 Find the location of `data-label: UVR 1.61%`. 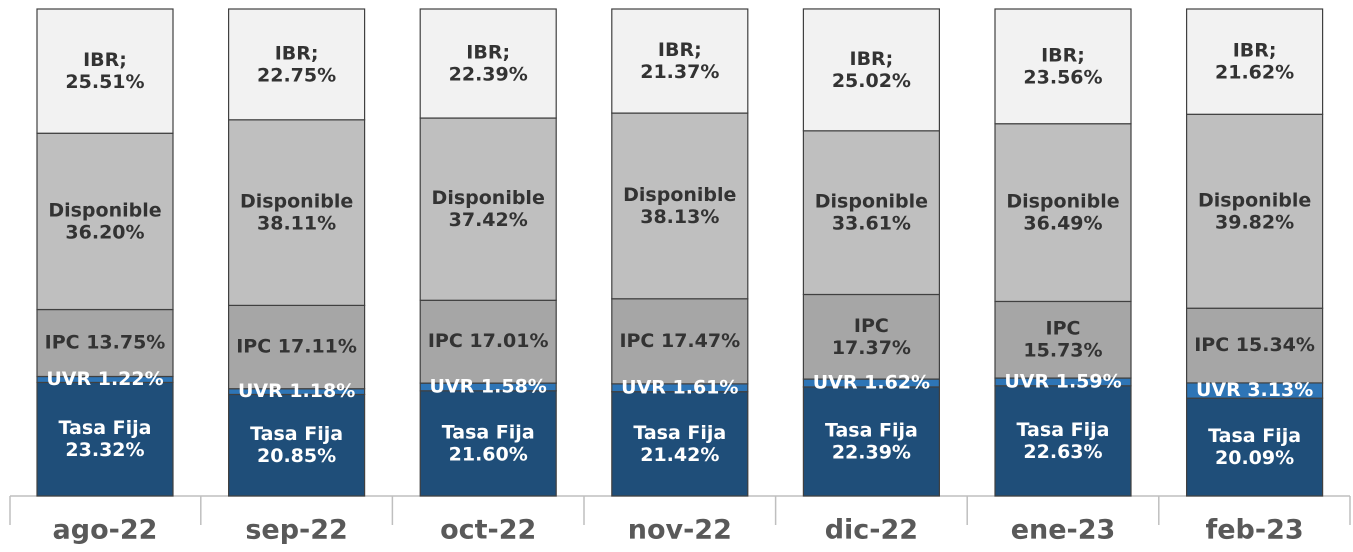

data-label: UVR 1.61% is located at coordinates (679, 387).